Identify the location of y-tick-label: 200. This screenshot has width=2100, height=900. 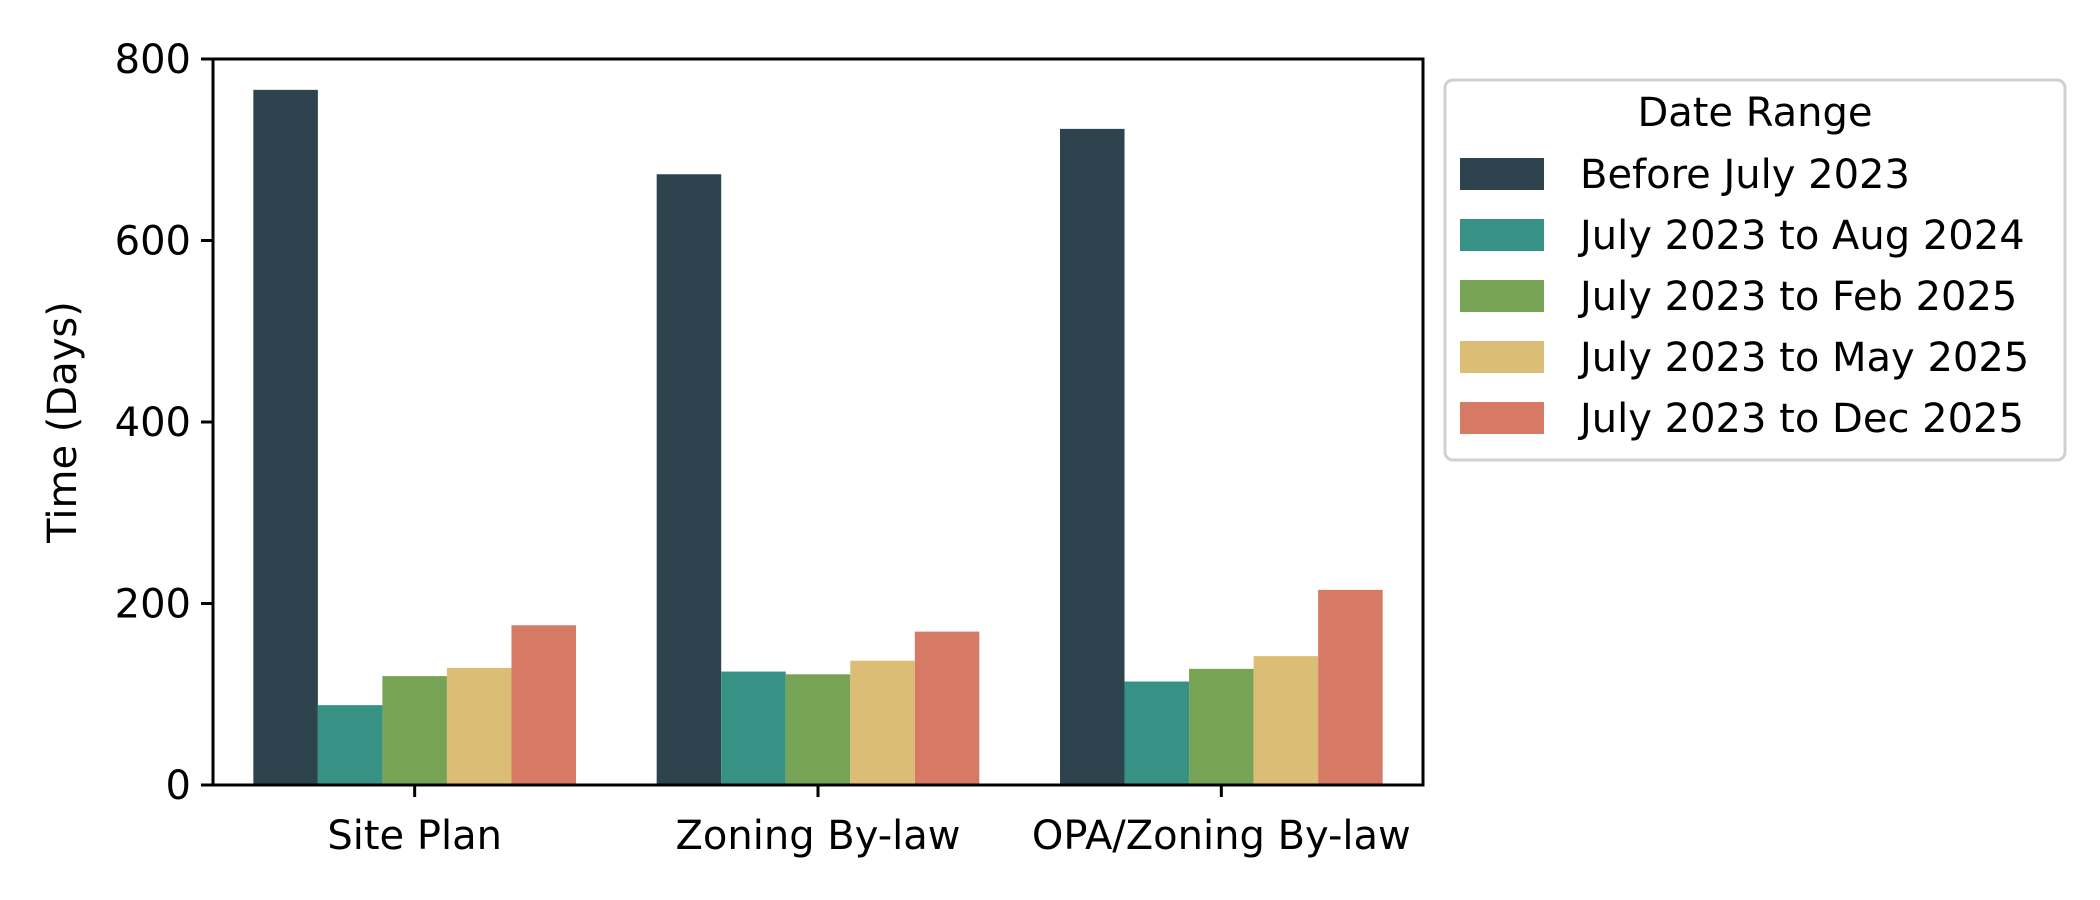
(153, 605).